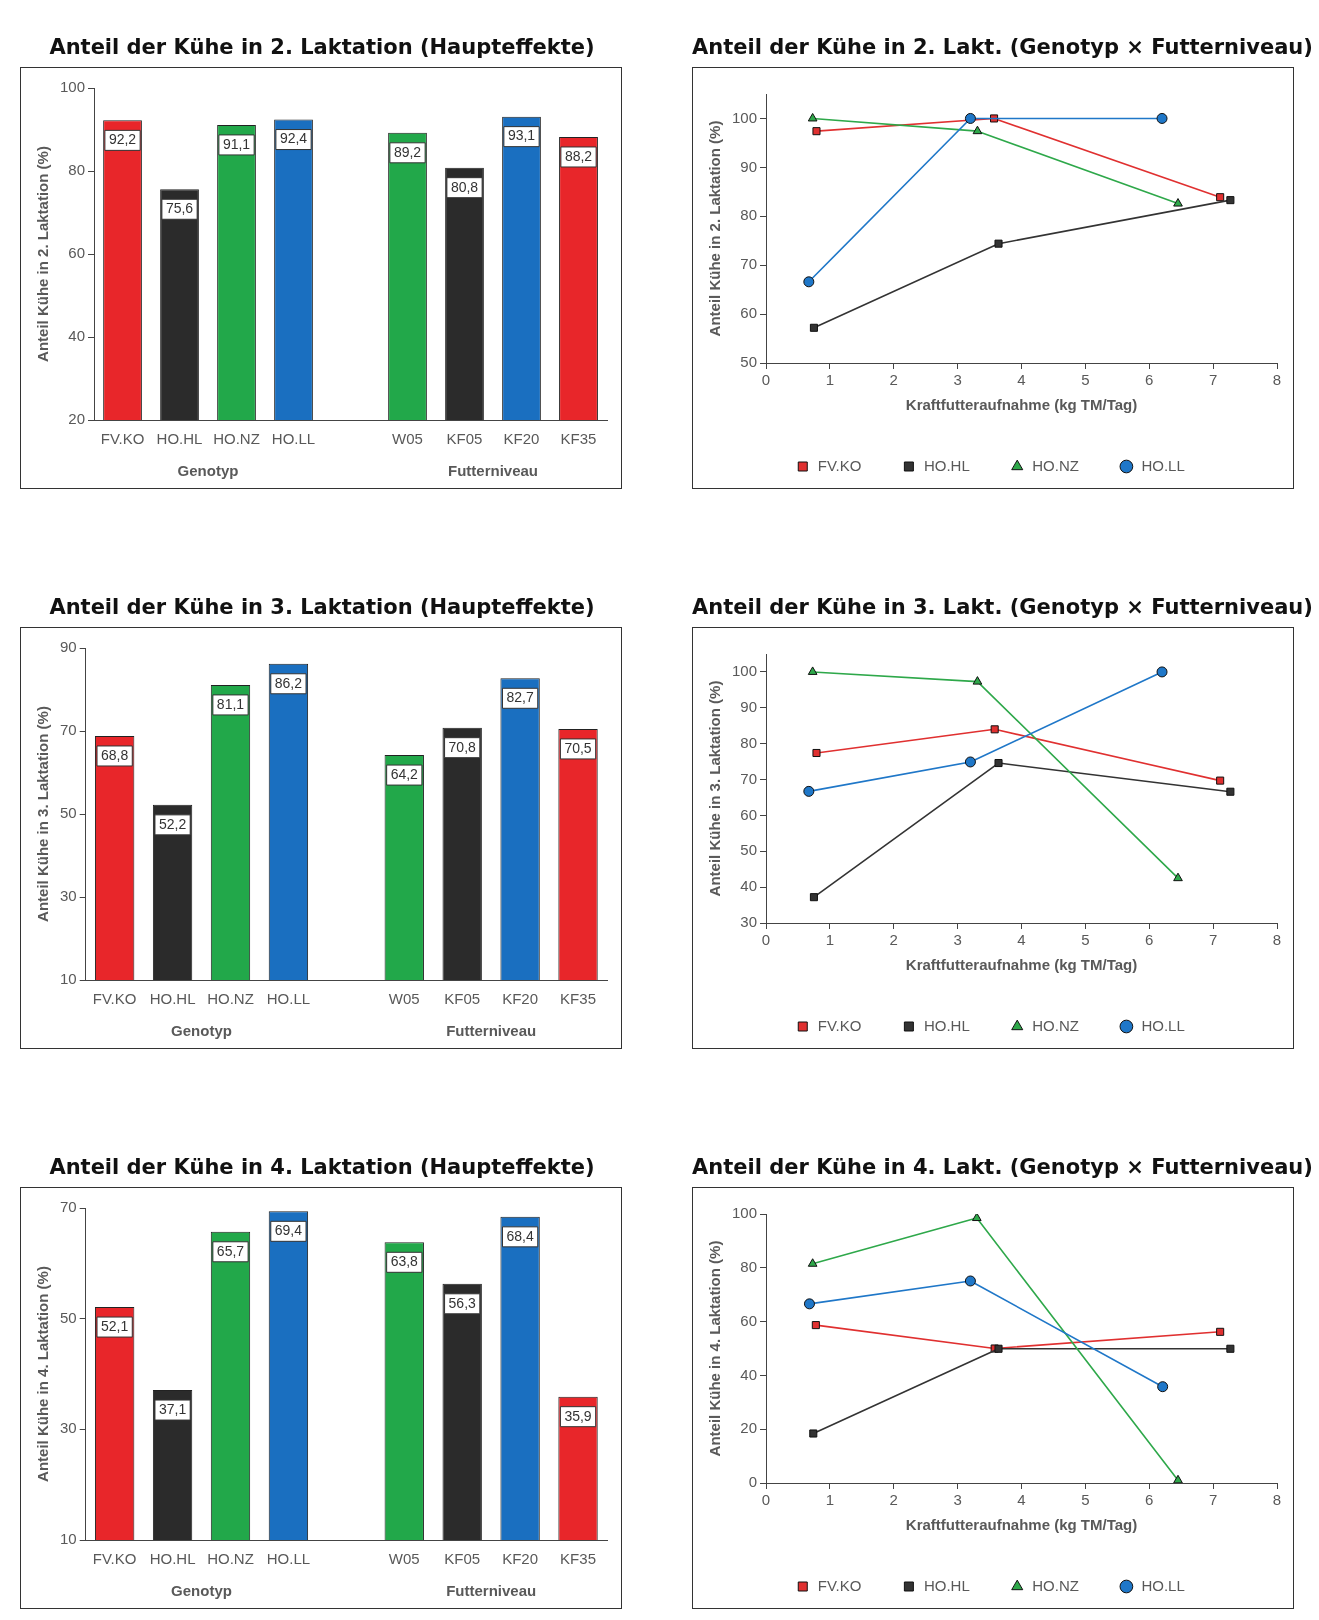 Image resolution: width=1319 pixels, height=1620 pixels. I want to click on data-label: 80,8, so click(464, 186).